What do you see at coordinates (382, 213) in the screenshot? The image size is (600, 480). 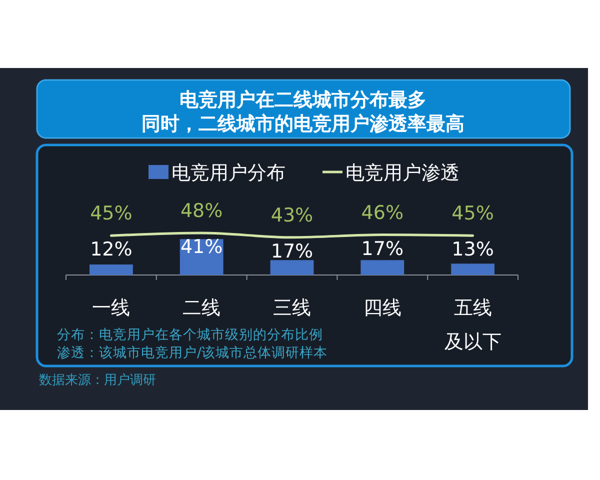 I see `data-label: 46%` at bounding box center [382, 213].